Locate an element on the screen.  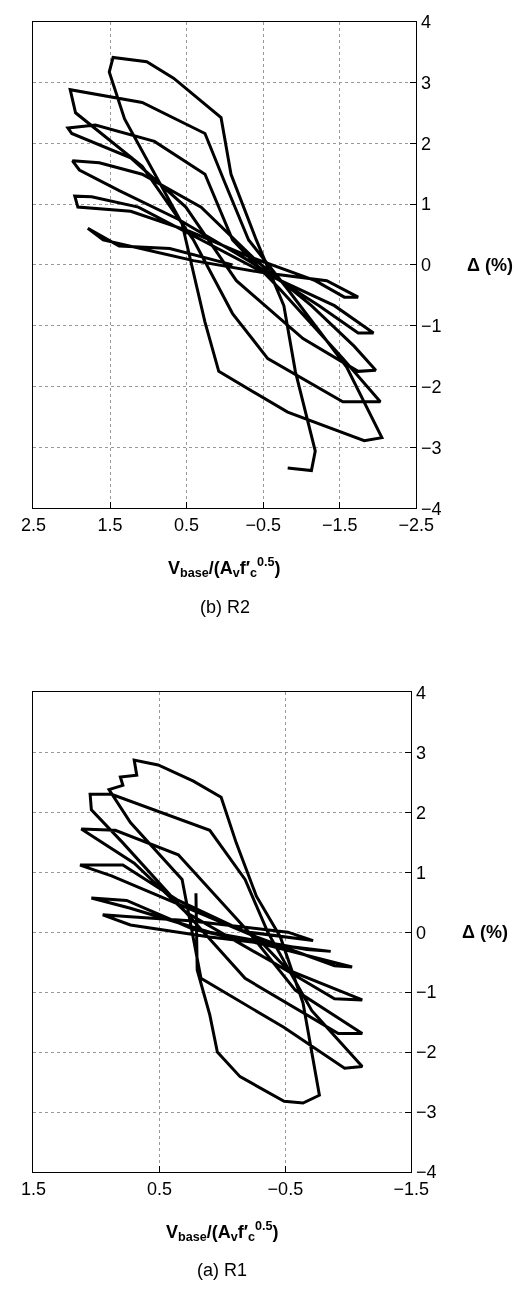
x-tick-label: 2.5 is located at coordinates (33, 524).